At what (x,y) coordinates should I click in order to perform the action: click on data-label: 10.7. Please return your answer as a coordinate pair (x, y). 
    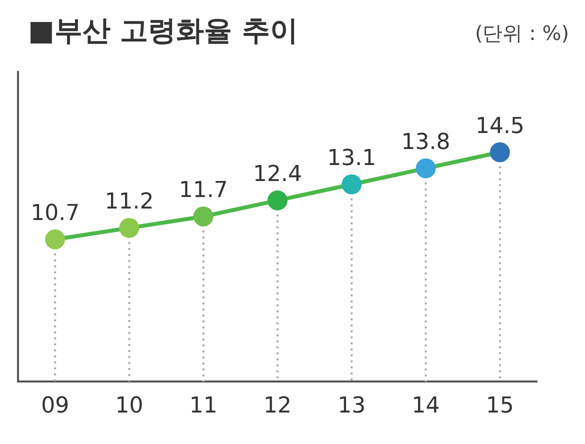
    Looking at the image, I should click on (55, 213).